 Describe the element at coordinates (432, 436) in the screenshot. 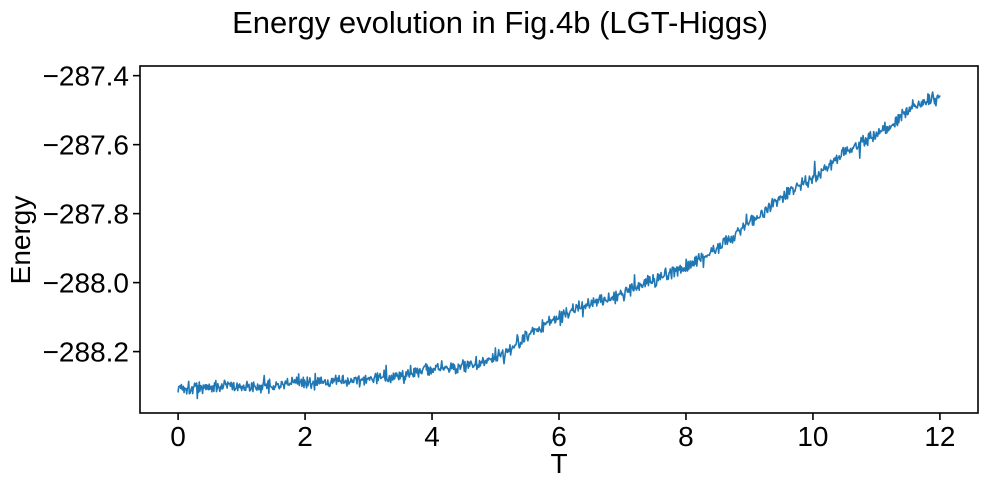

I see `x-tick-label: 4` at that location.